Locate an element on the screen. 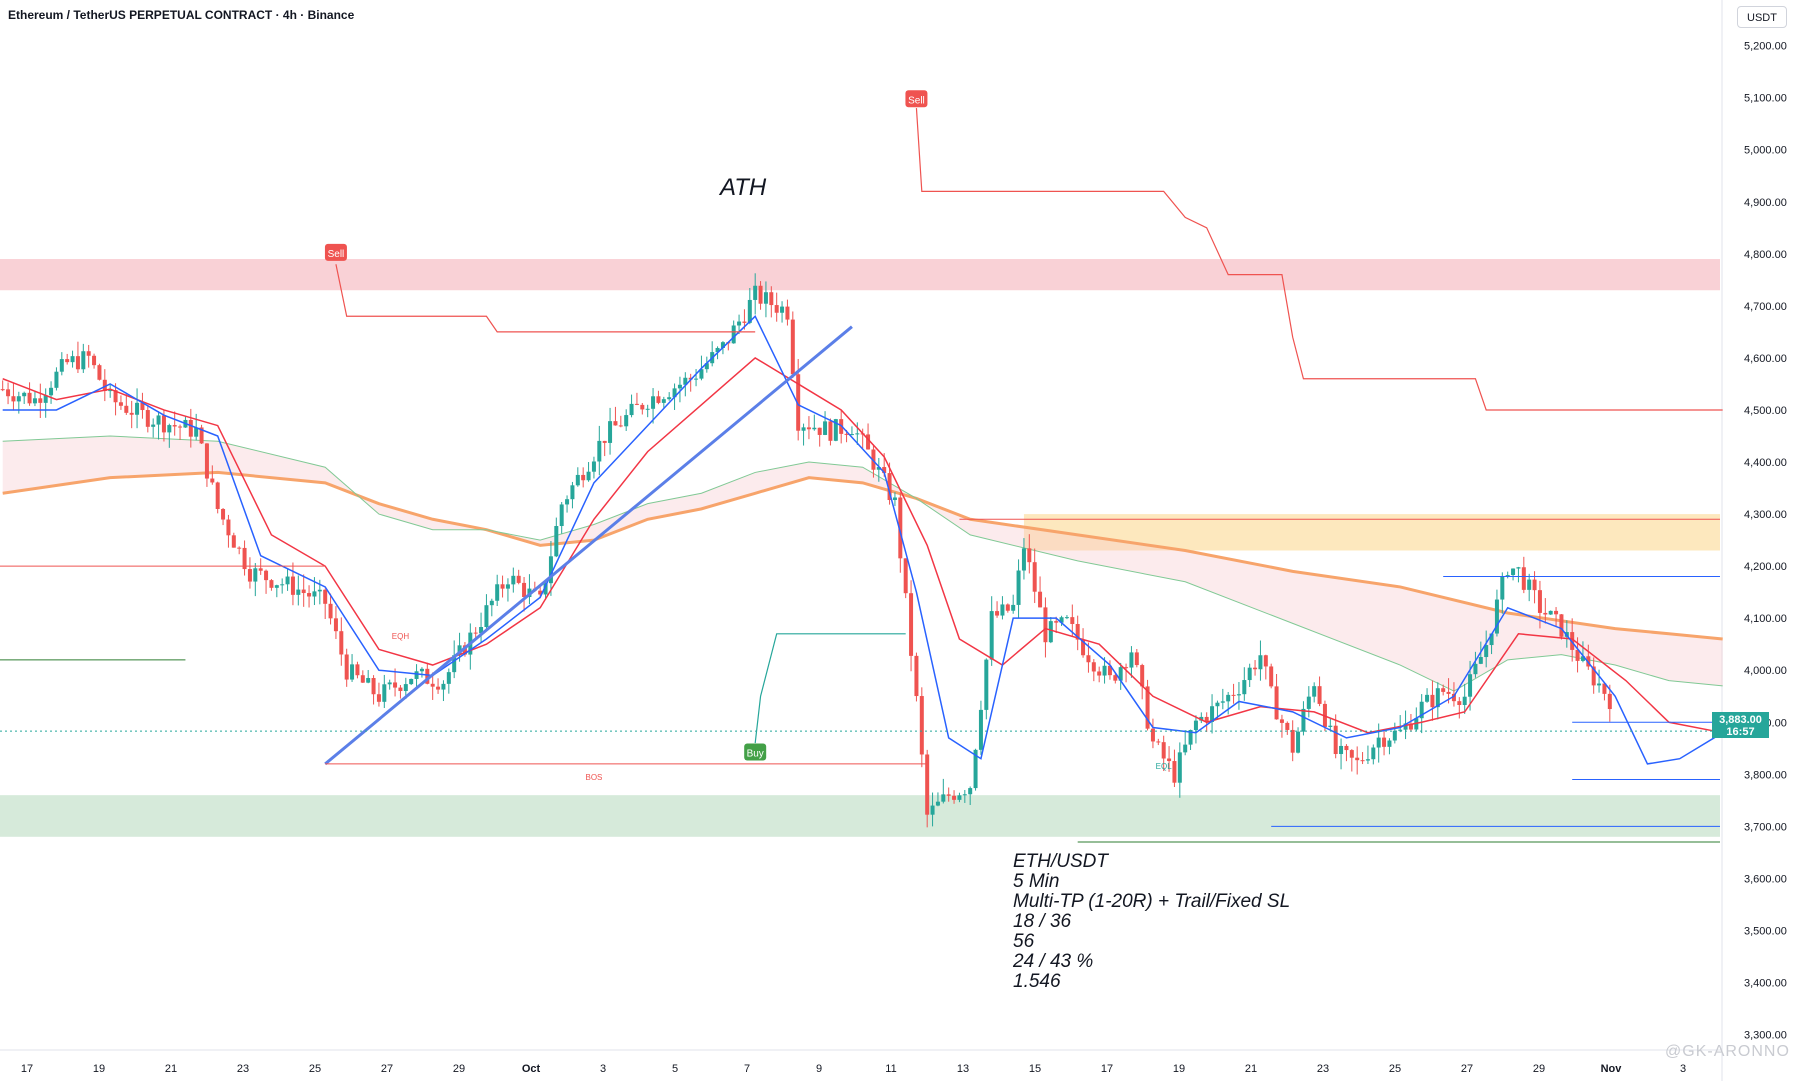 This screenshot has height=1081, width=1800. x-tick-label: 15 is located at coordinates (1035, 1069).